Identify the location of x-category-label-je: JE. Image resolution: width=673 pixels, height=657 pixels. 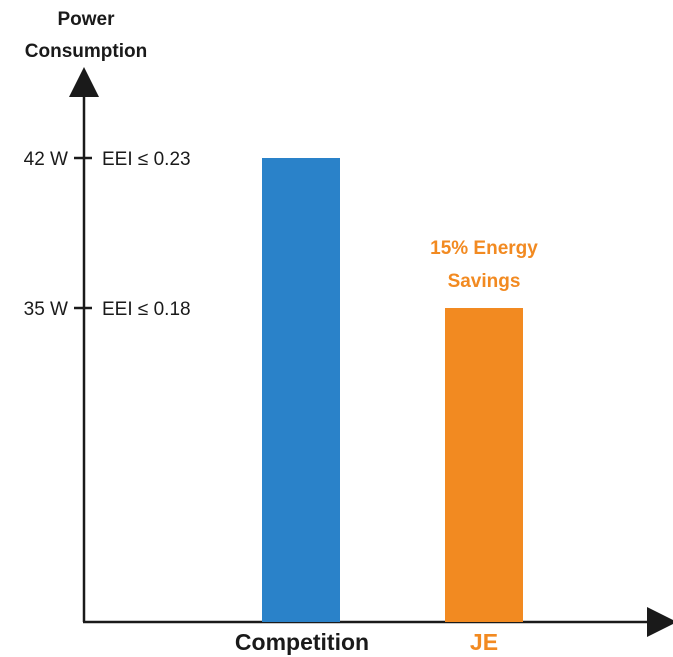
(484, 642).